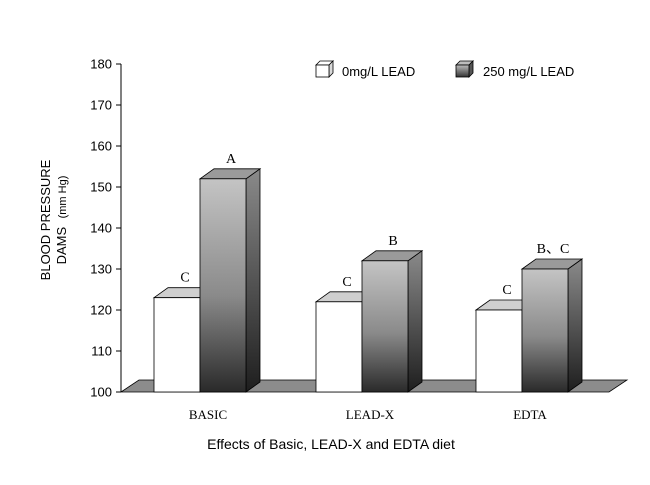 The image size is (650, 485). I want to click on legend-swatch-250mg, so click(462, 71).